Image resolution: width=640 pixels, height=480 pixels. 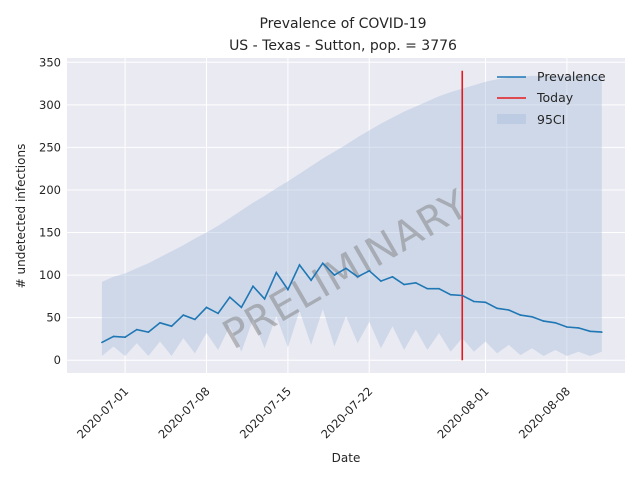 I want to click on y-tick-label: 50, so click(x=53, y=318).